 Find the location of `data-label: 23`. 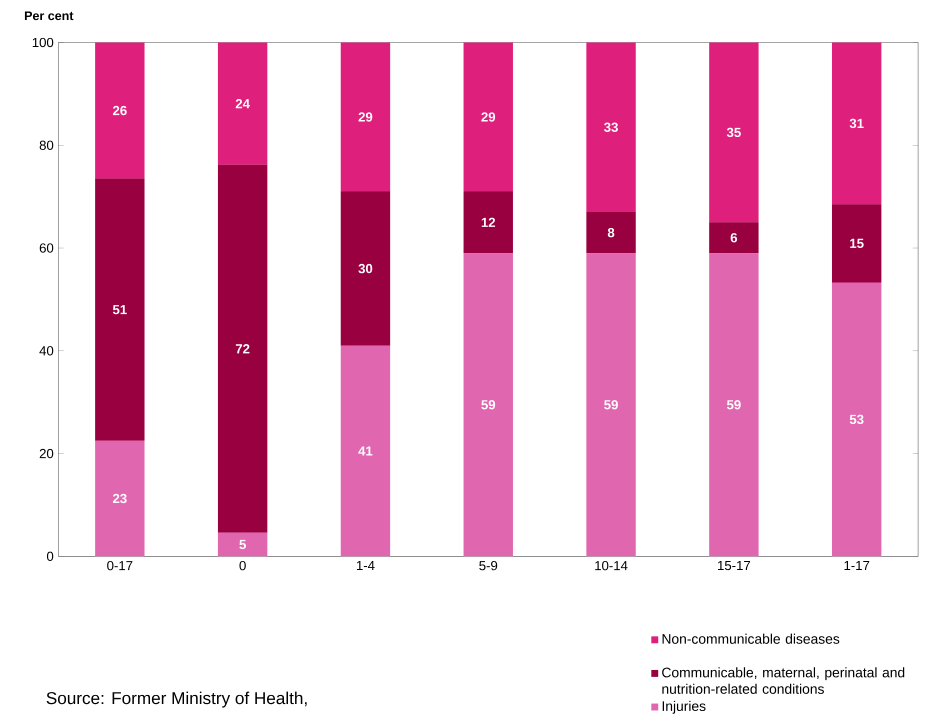

data-label: 23 is located at coordinates (119, 498).